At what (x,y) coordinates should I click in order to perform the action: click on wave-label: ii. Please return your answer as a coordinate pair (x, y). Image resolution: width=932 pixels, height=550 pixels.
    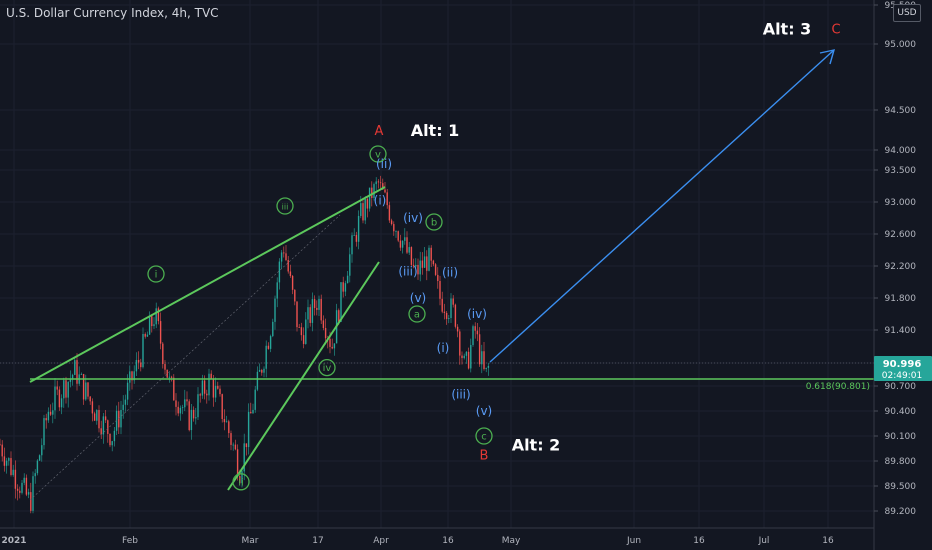
    Looking at the image, I should click on (241, 482).